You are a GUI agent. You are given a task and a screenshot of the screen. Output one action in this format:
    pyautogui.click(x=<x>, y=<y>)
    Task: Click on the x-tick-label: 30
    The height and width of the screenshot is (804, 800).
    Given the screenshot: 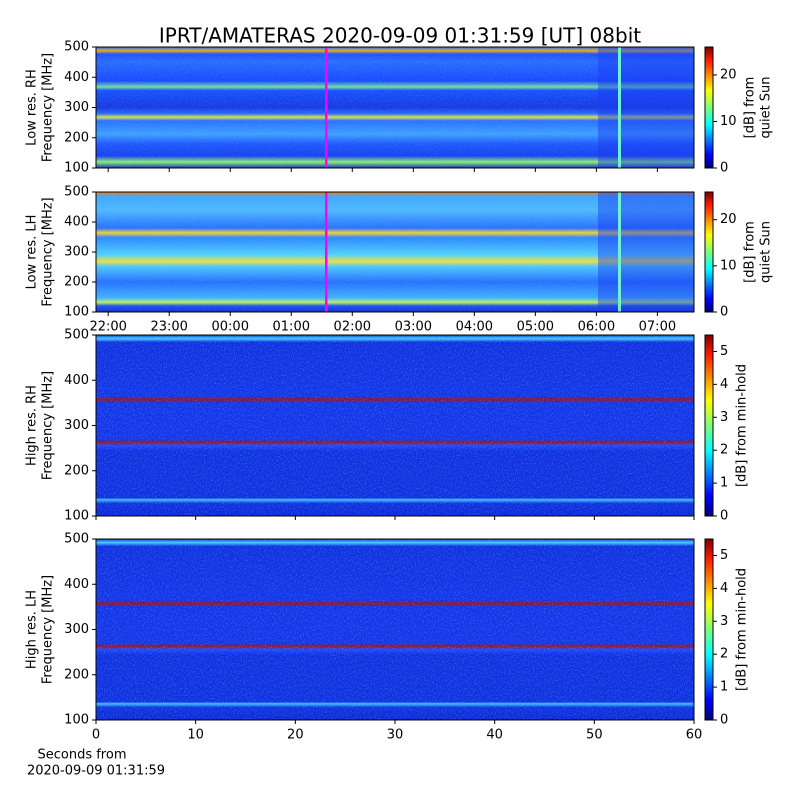 What is the action you would take?
    pyautogui.click(x=395, y=735)
    